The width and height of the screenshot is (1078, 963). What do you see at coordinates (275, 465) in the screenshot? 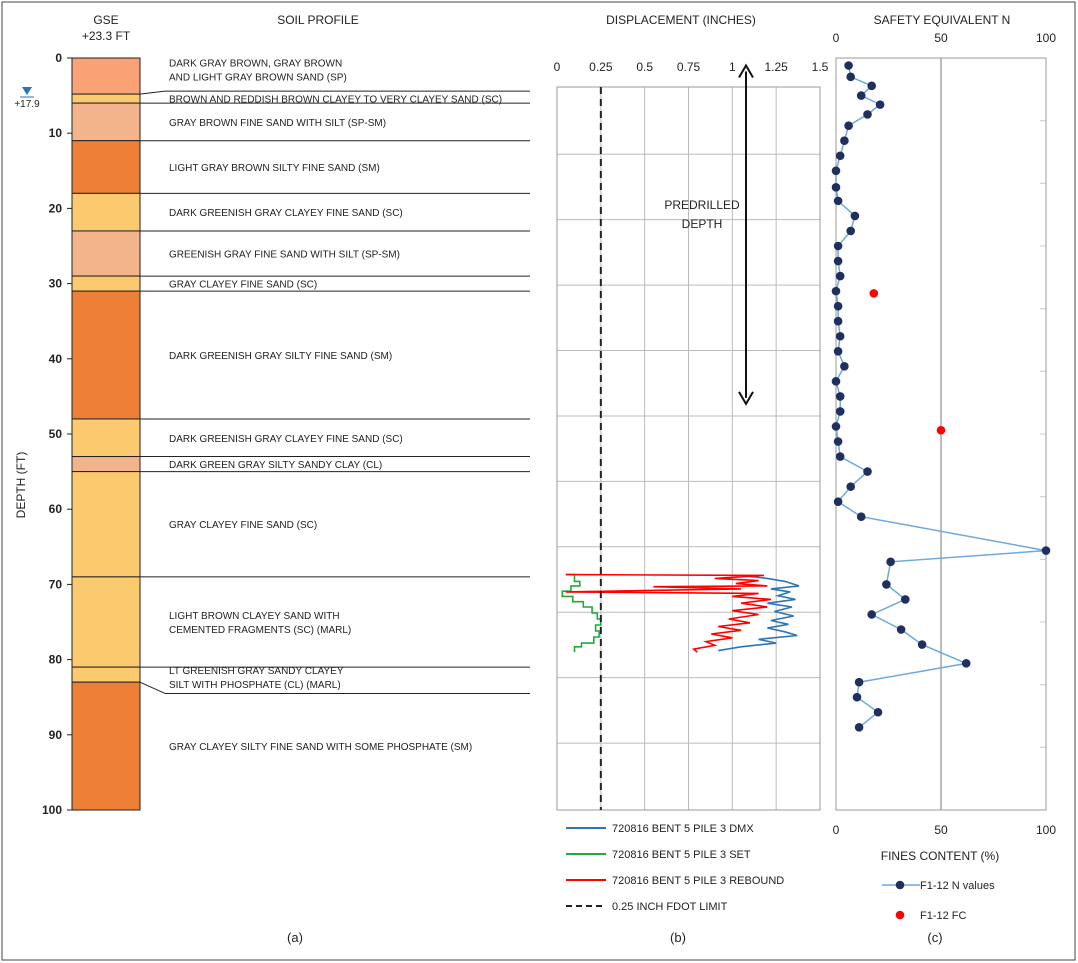
I see `soil-layer-desc-9-0: DARK GREEN GRAY SILTY SANDY CLAY (CL)` at bounding box center [275, 465].